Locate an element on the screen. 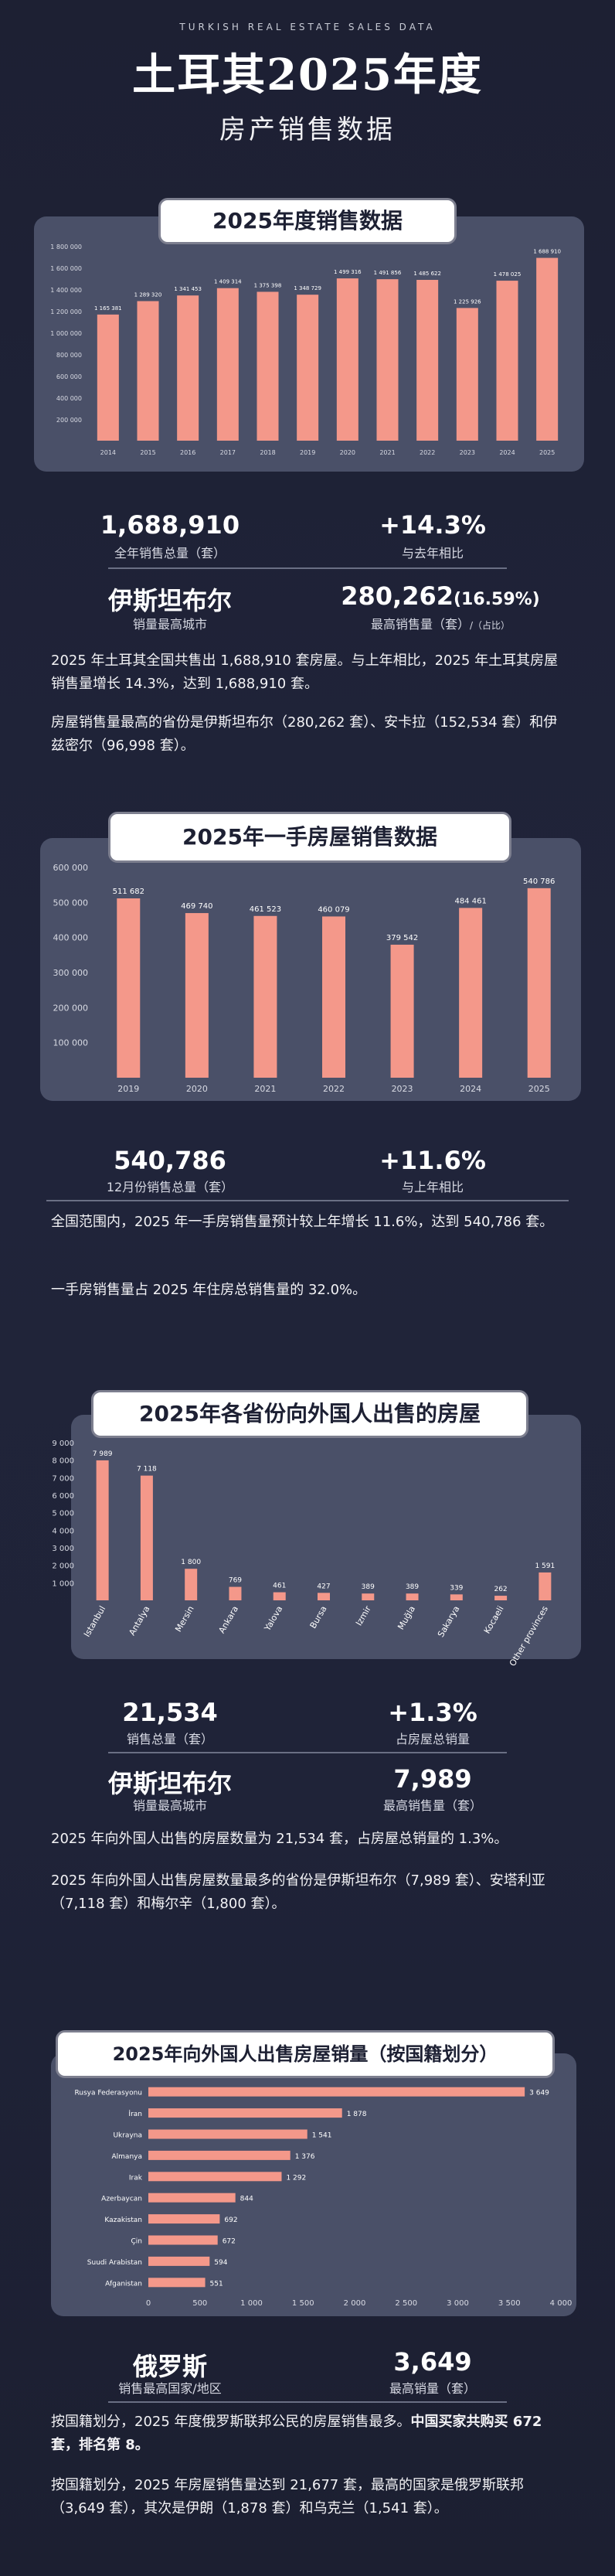 Image resolution: width=615 pixels, height=2576 pixels. s2-growth-value: +11.6% is located at coordinates (432, 1160).